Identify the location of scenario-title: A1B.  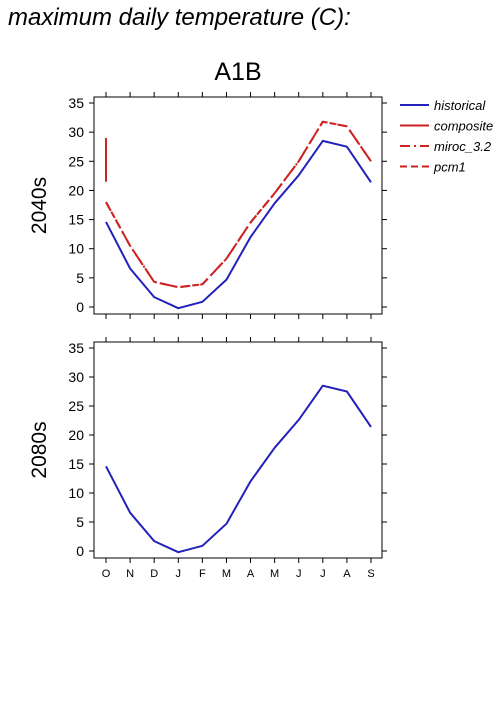
(237, 72).